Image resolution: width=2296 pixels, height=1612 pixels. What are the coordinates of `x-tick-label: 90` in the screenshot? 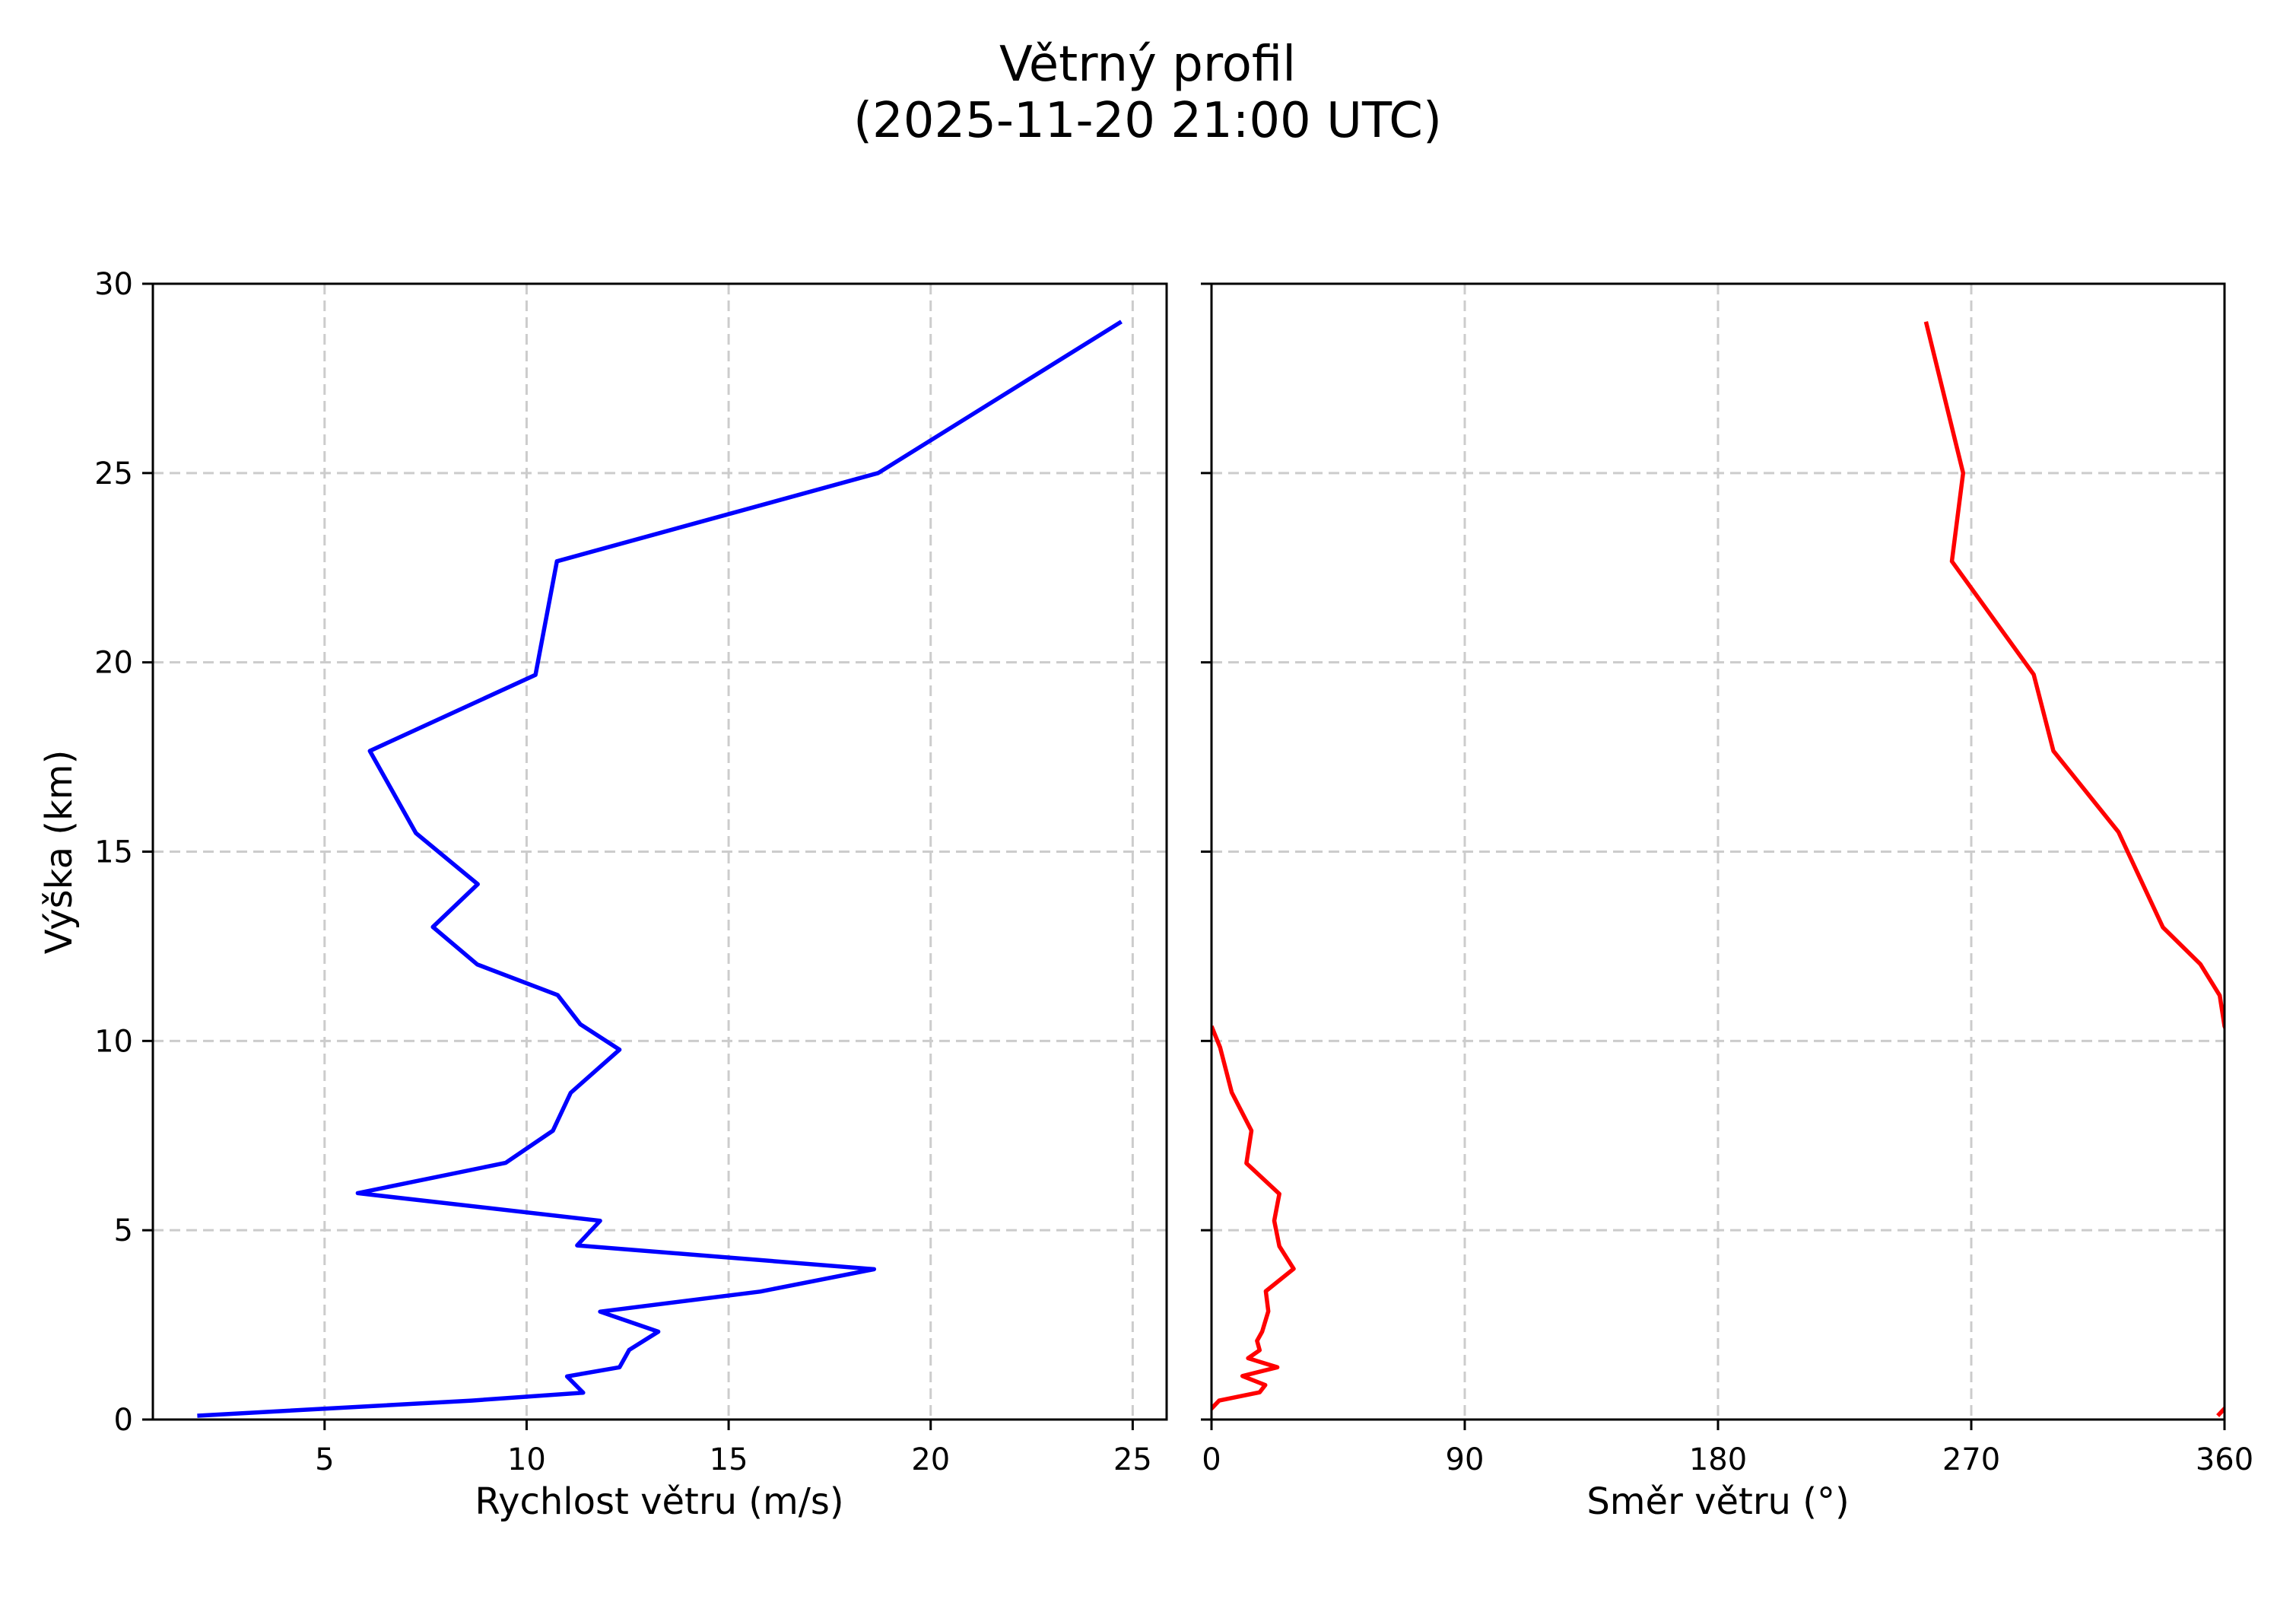 It's located at (1466, 1459).